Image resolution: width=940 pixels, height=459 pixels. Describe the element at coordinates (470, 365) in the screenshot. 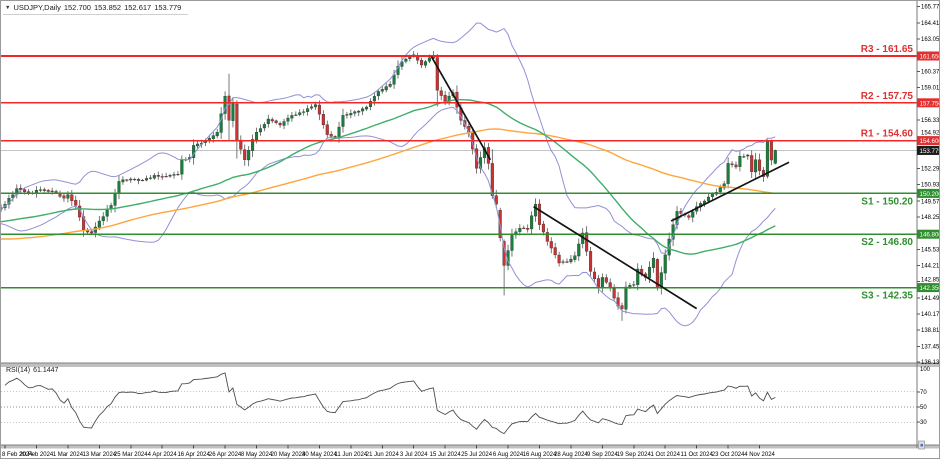

I see `pane-splitter-main-rsi` at that location.